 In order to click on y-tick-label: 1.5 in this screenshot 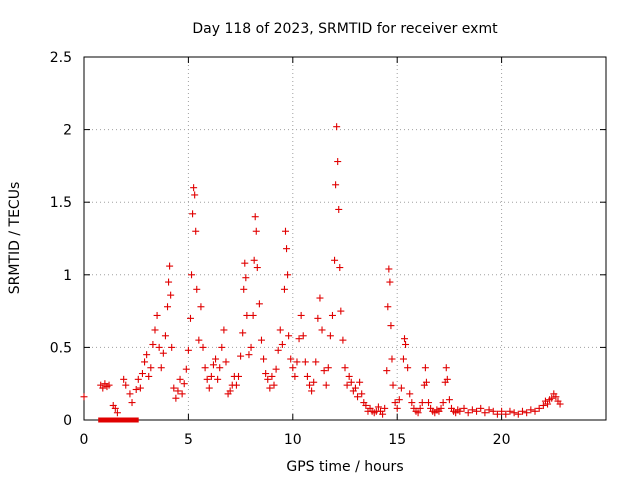, I will do `click(61, 203)`.